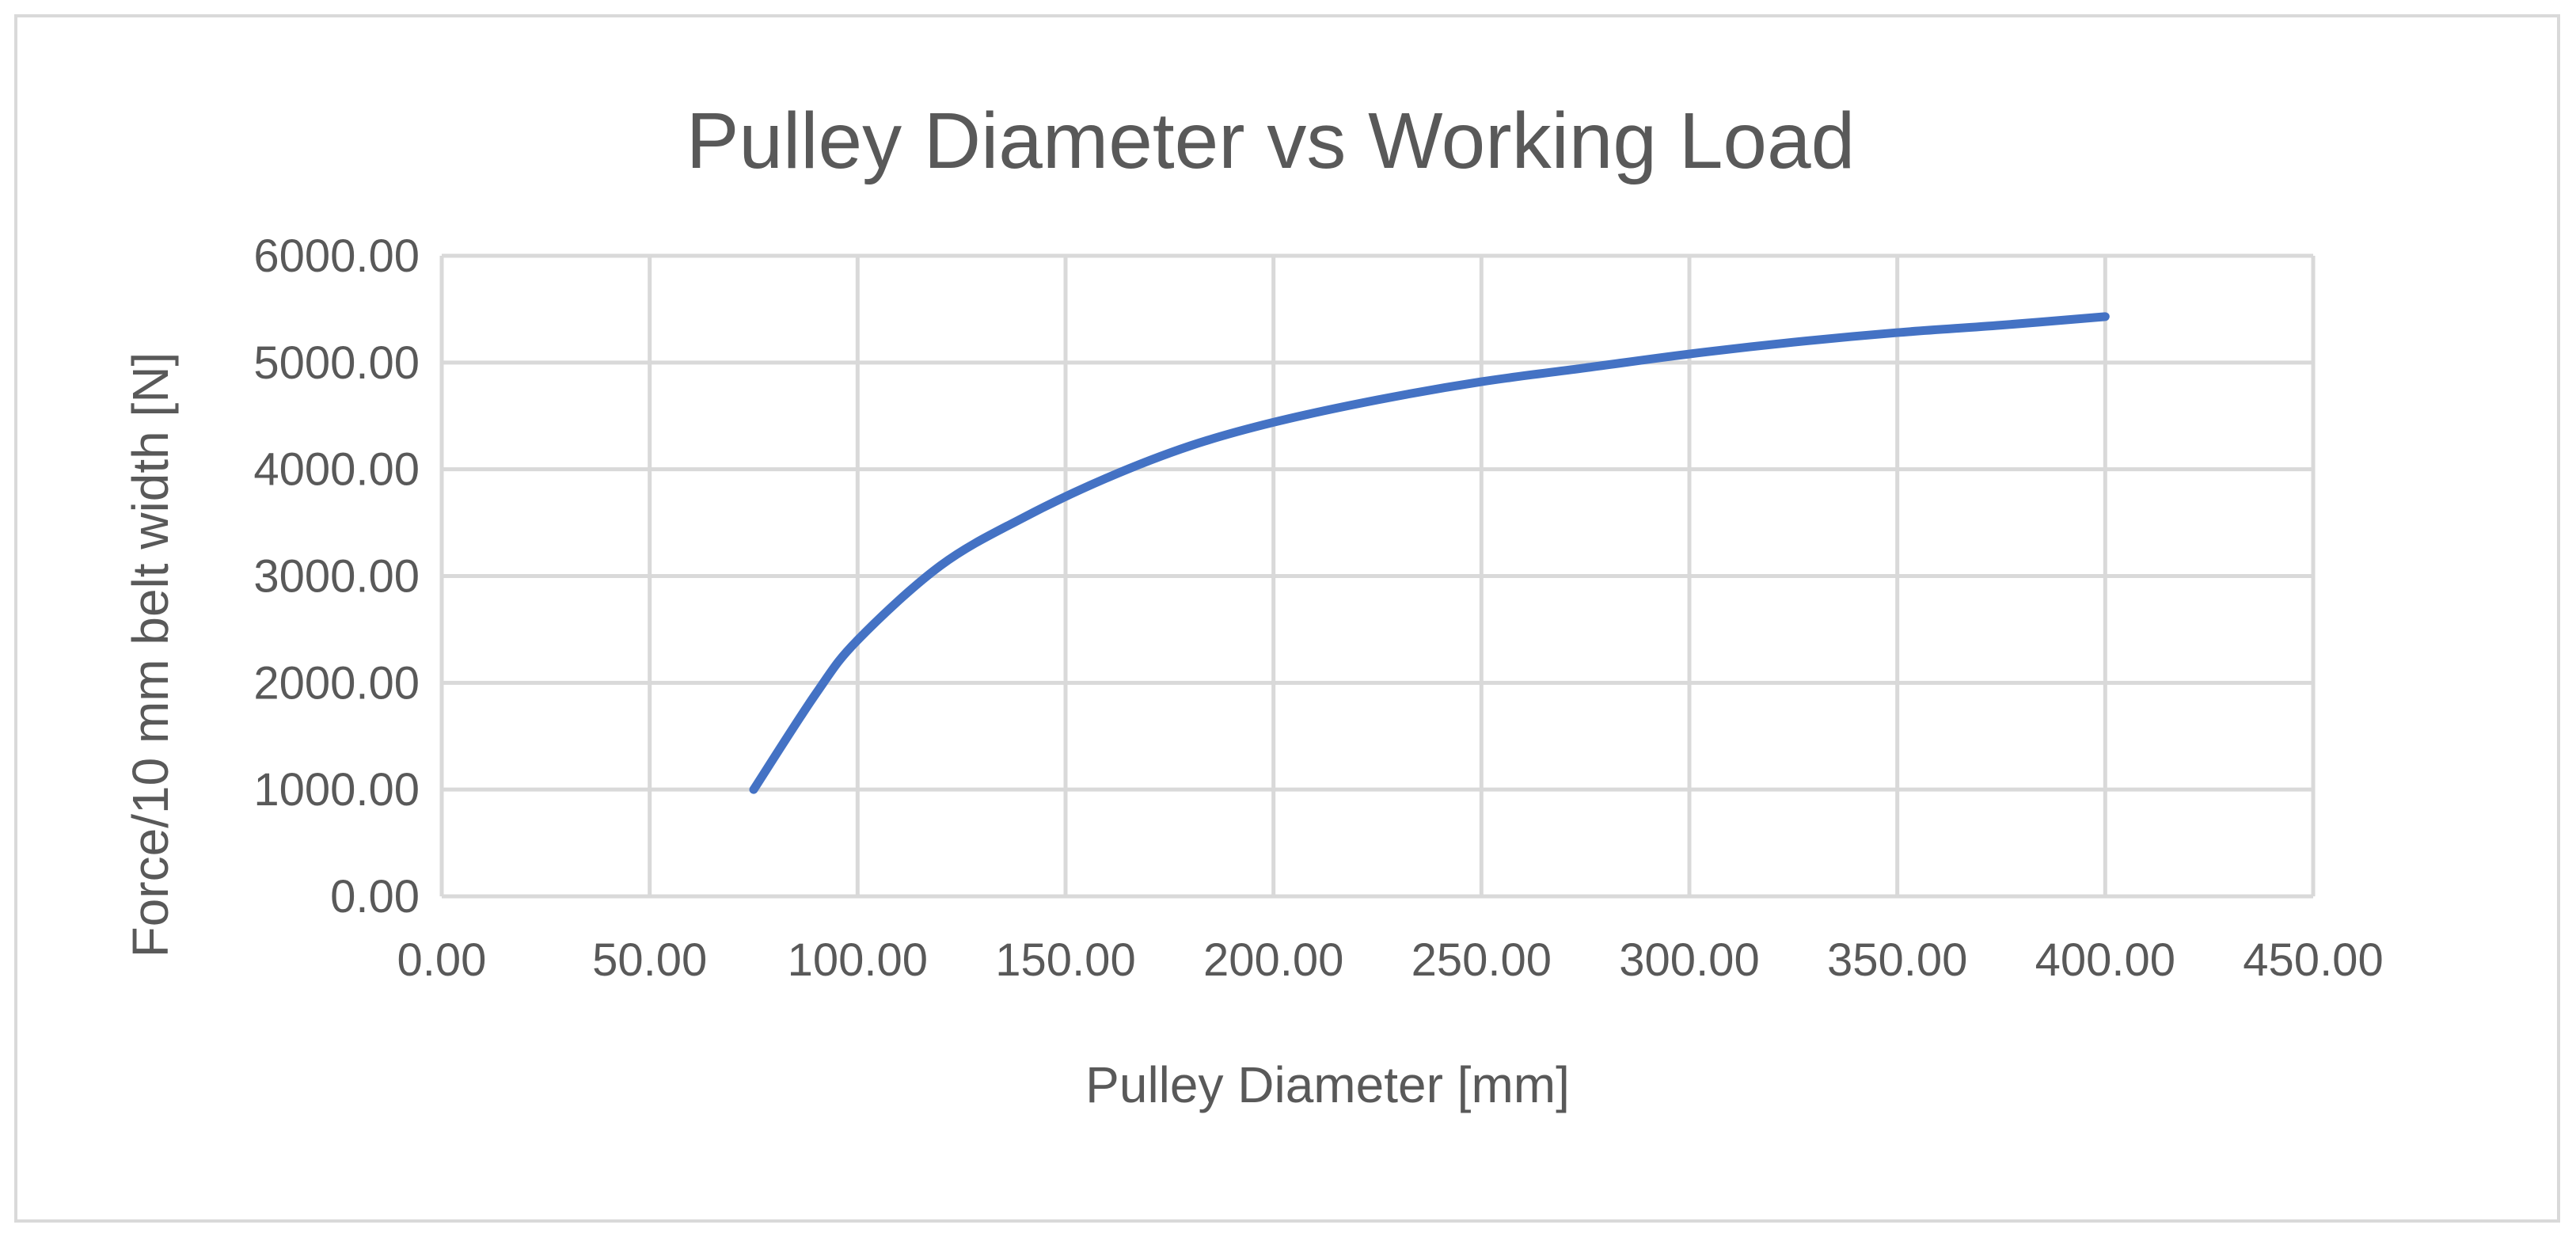 This screenshot has width=2576, height=1240. I want to click on y-axis-title: Force/10 mm belt width [N], so click(150, 655).